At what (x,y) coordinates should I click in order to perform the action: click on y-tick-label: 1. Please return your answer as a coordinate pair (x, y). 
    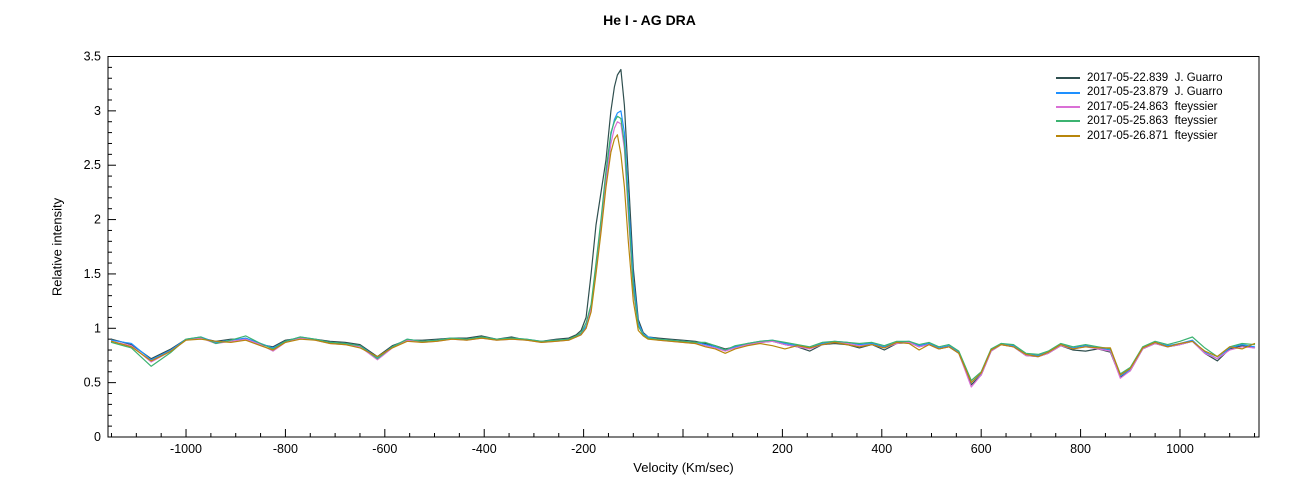
    Looking at the image, I should click on (97, 328).